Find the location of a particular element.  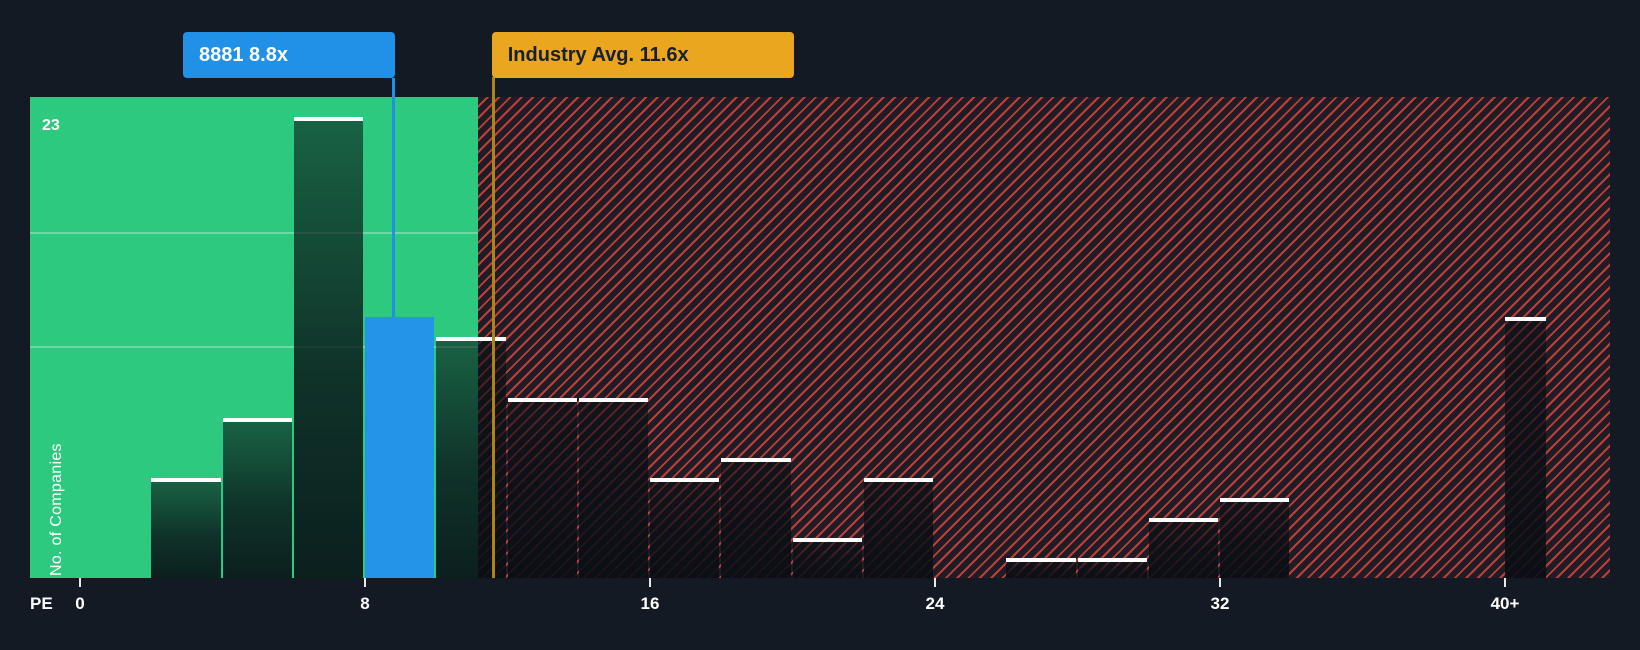

x-axis-tick-label: 16 is located at coordinates (650, 603).